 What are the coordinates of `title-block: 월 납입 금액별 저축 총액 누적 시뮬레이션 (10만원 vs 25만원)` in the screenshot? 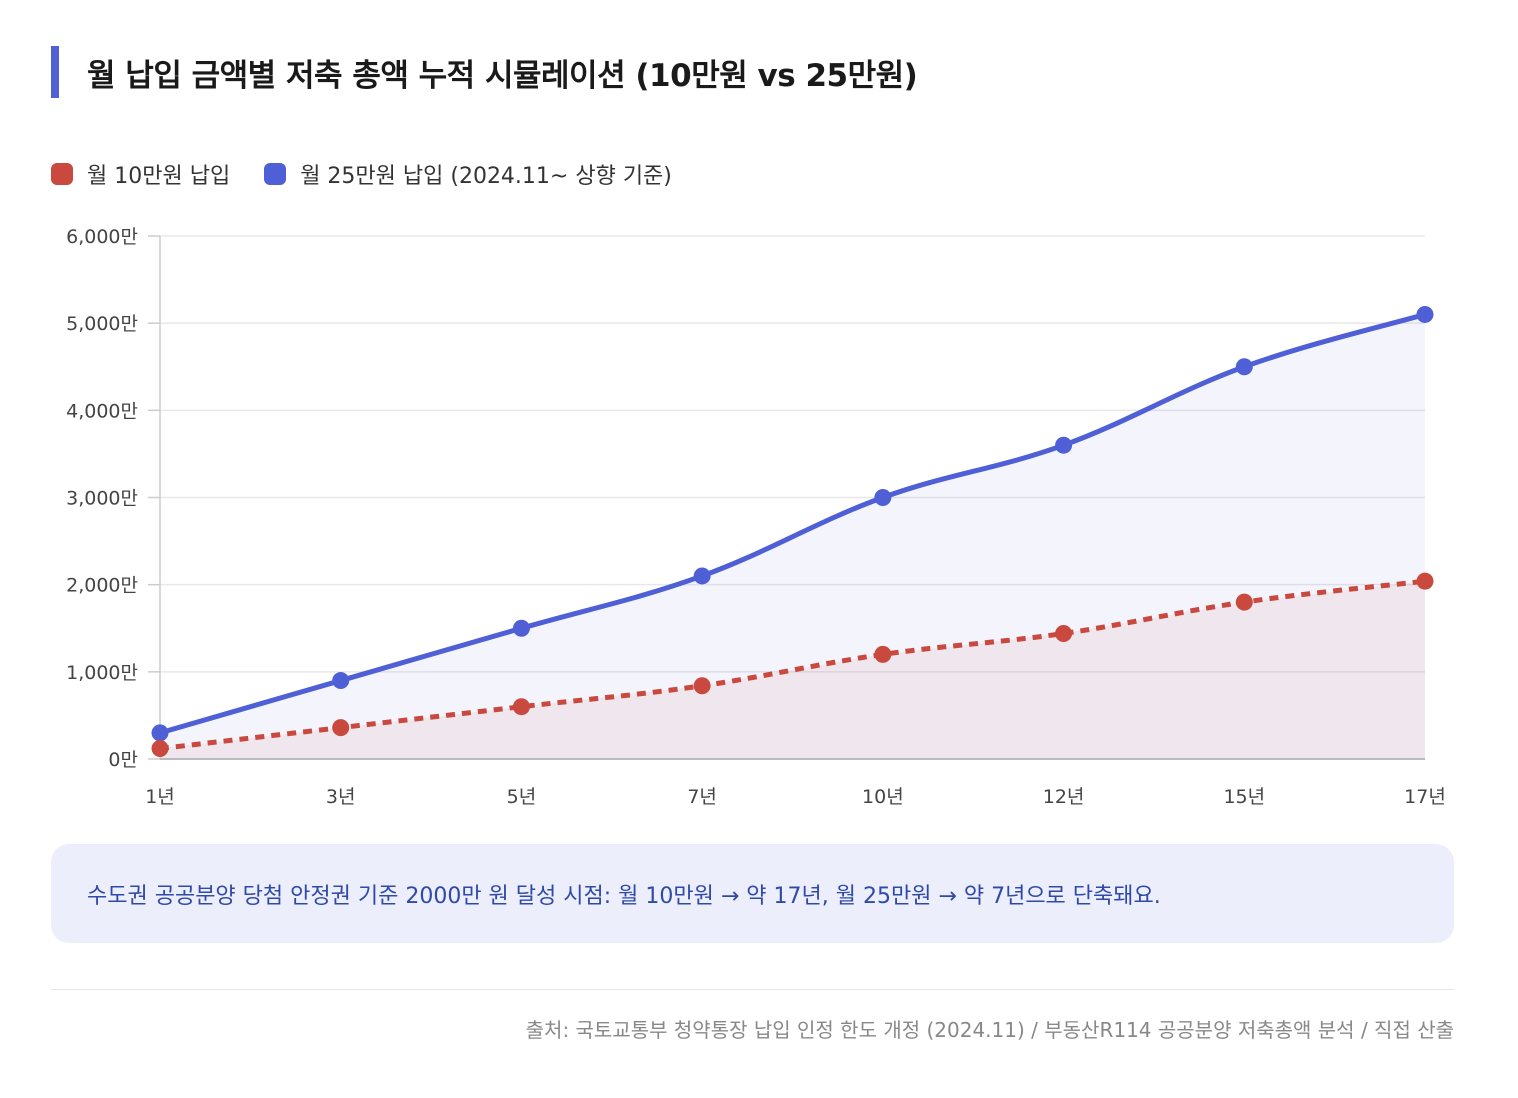 It's located at (484, 72).